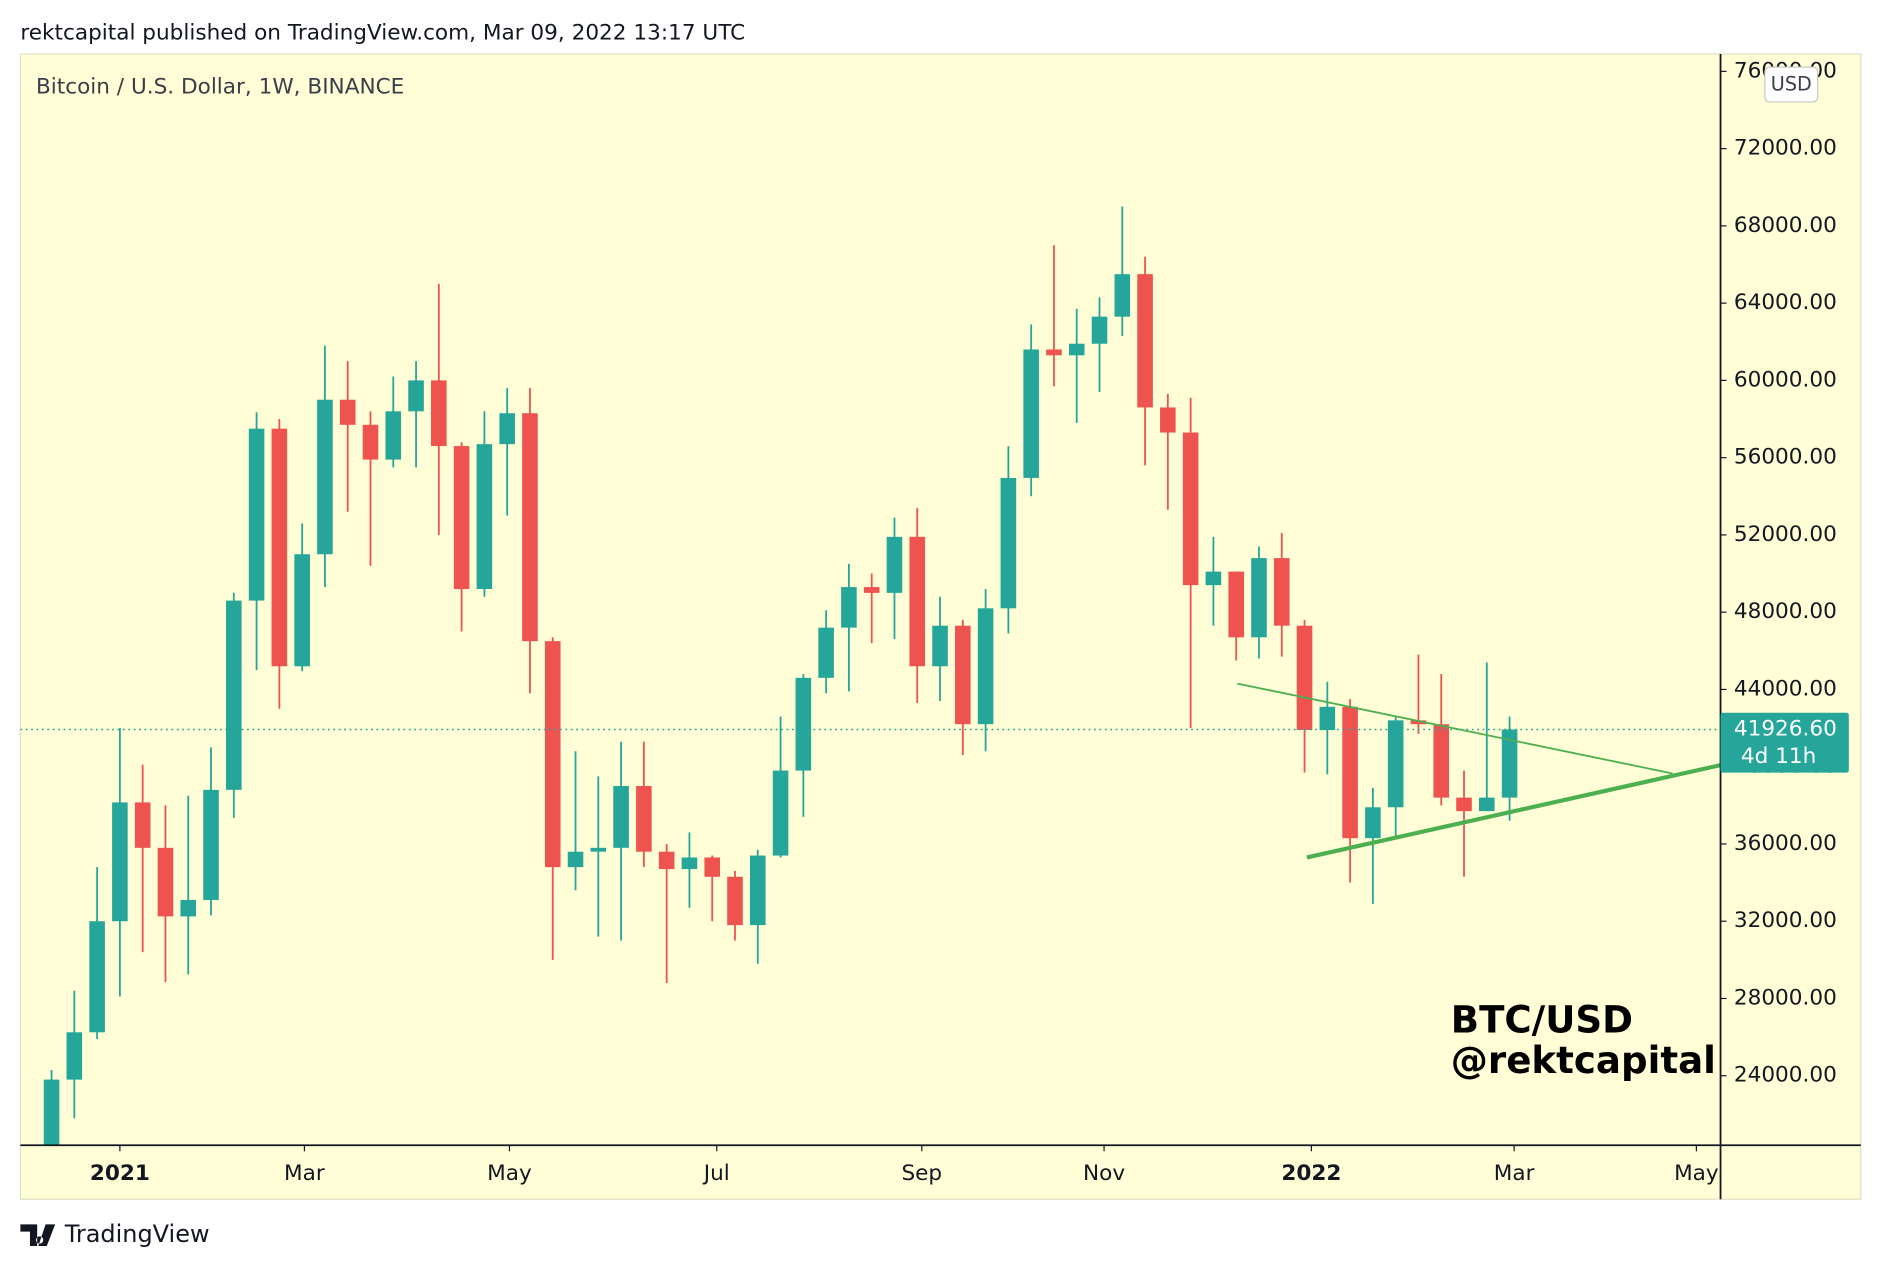 This screenshot has height=1270, width=1880. Describe the element at coordinates (1514, 1173) in the screenshot. I see `x-tick-label: Mar` at that location.